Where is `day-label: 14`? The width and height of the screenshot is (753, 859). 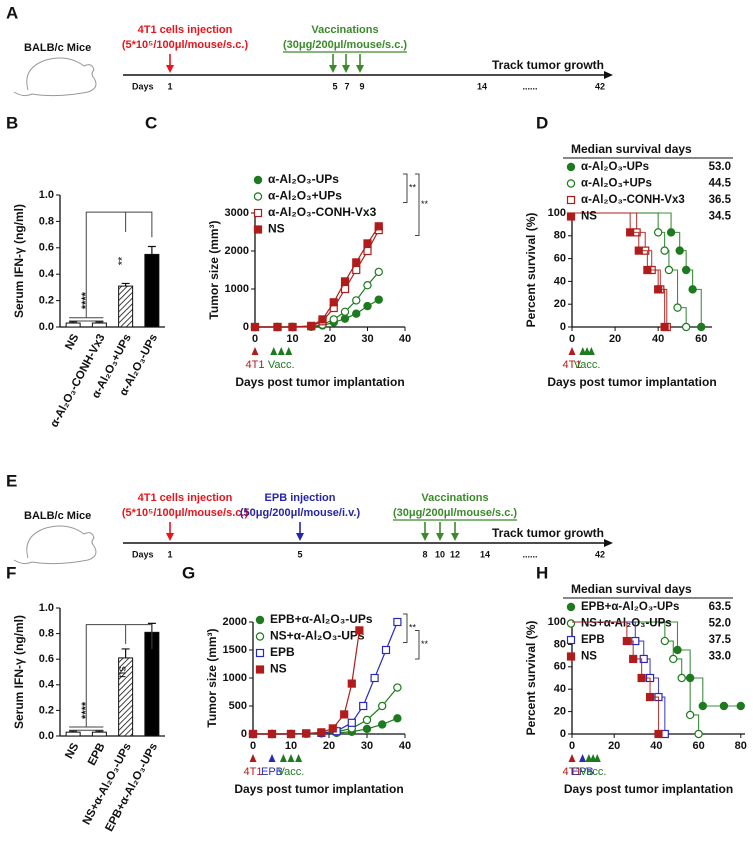 day-label: 14 is located at coordinates (482, 86).